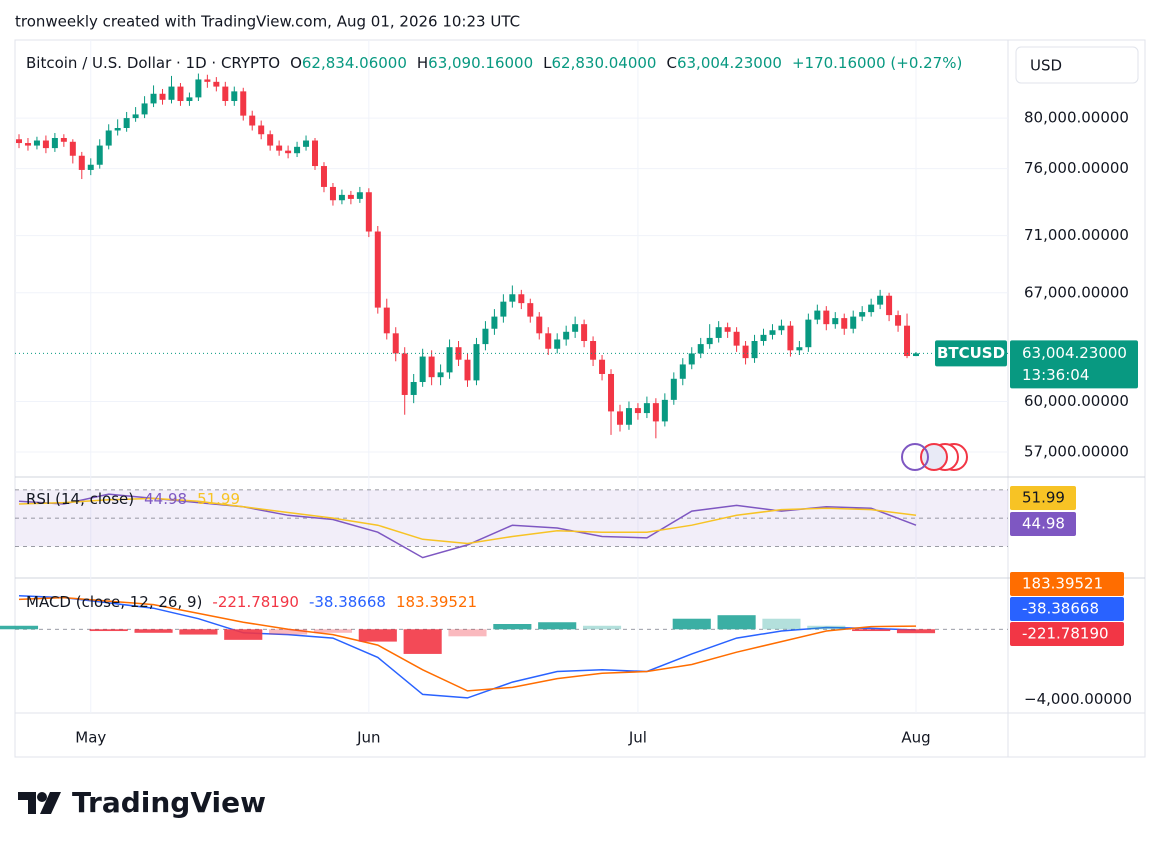  I want to click on currency-button, so click(1077, 65).